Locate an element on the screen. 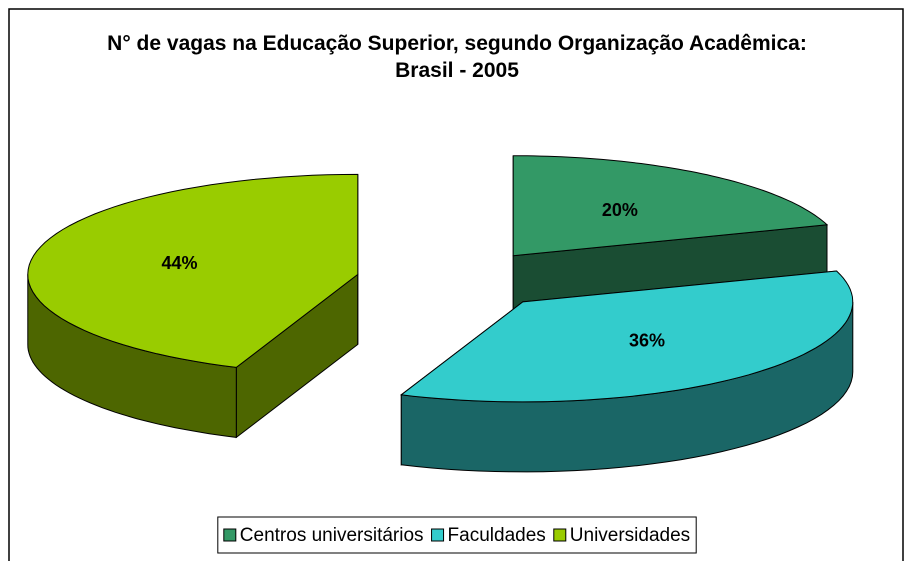 This screenshot has height=561, width=914. value-label: 20% is located at coordinates (620, 210).